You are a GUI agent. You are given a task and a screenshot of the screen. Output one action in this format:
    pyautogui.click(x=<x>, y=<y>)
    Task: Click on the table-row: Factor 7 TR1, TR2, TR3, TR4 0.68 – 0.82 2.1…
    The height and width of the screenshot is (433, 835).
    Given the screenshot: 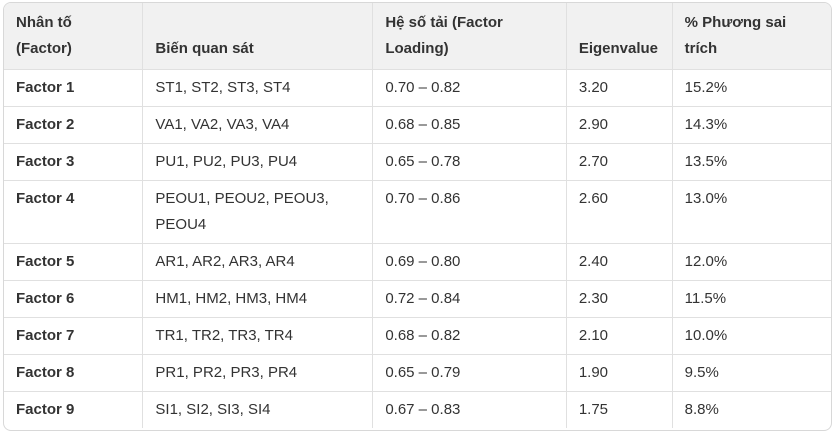 What is the action you would take?
    pyautogui.click(x=417, y=336)
    